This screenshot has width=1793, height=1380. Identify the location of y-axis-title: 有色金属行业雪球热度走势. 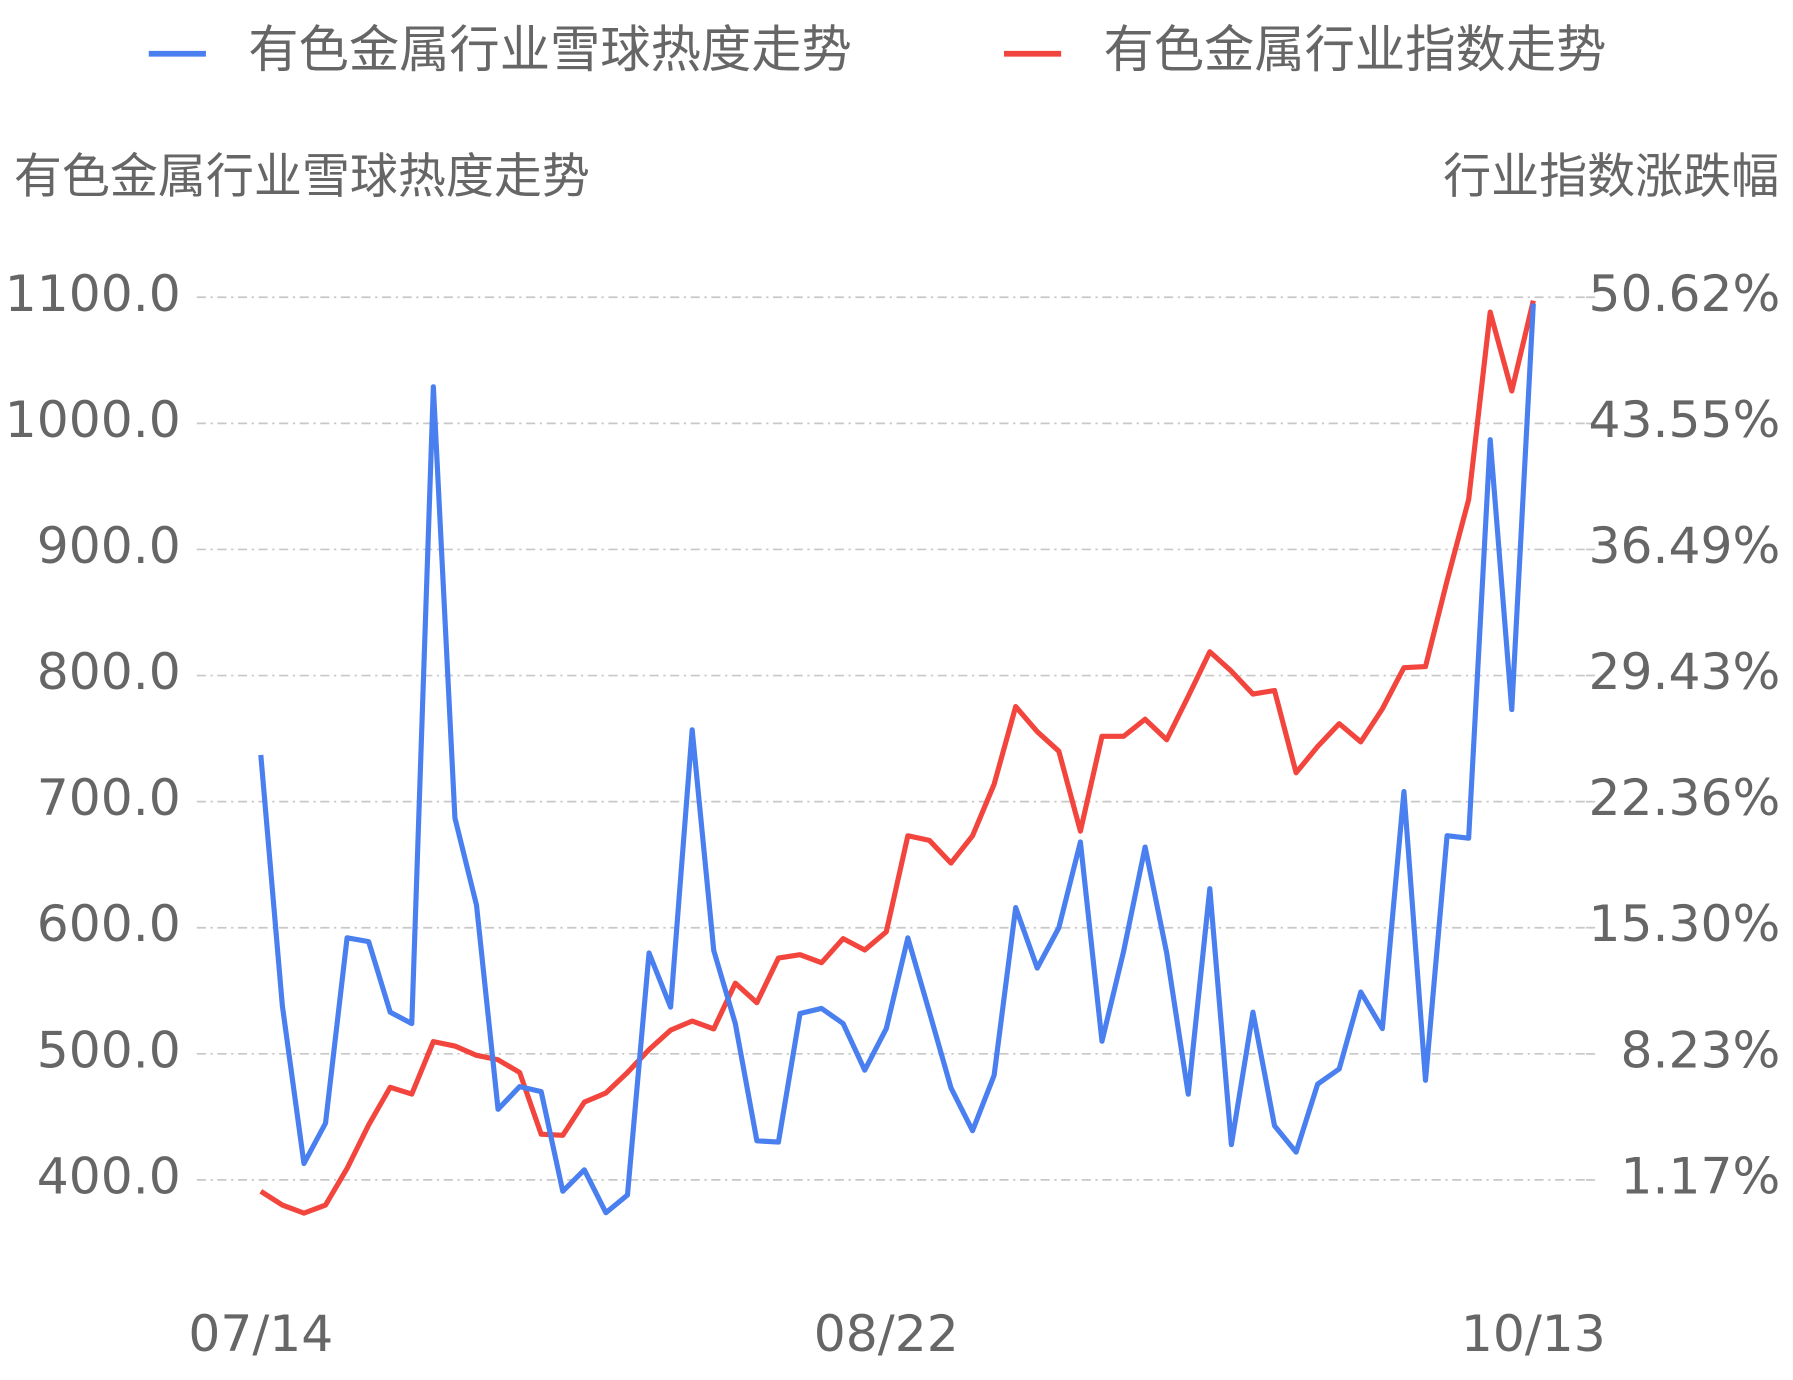
(302, 177).